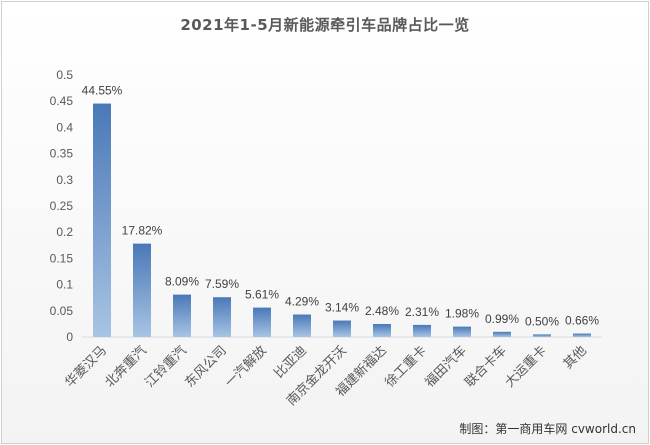  I want to click on data-label: 5.61%, so click(262, 295).